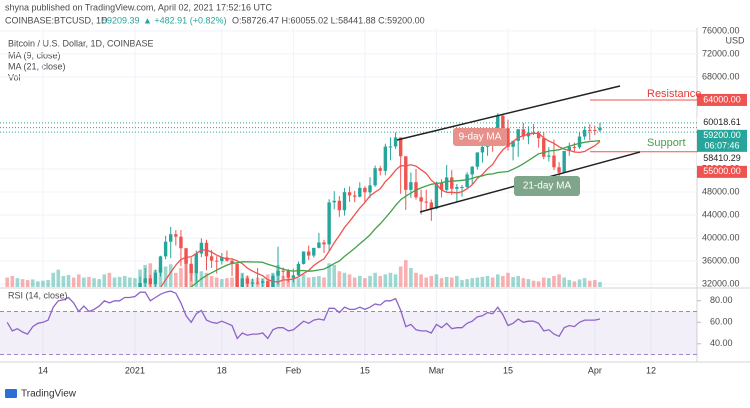  I want to click on x-tick-label: Feb, so click(294, 370).